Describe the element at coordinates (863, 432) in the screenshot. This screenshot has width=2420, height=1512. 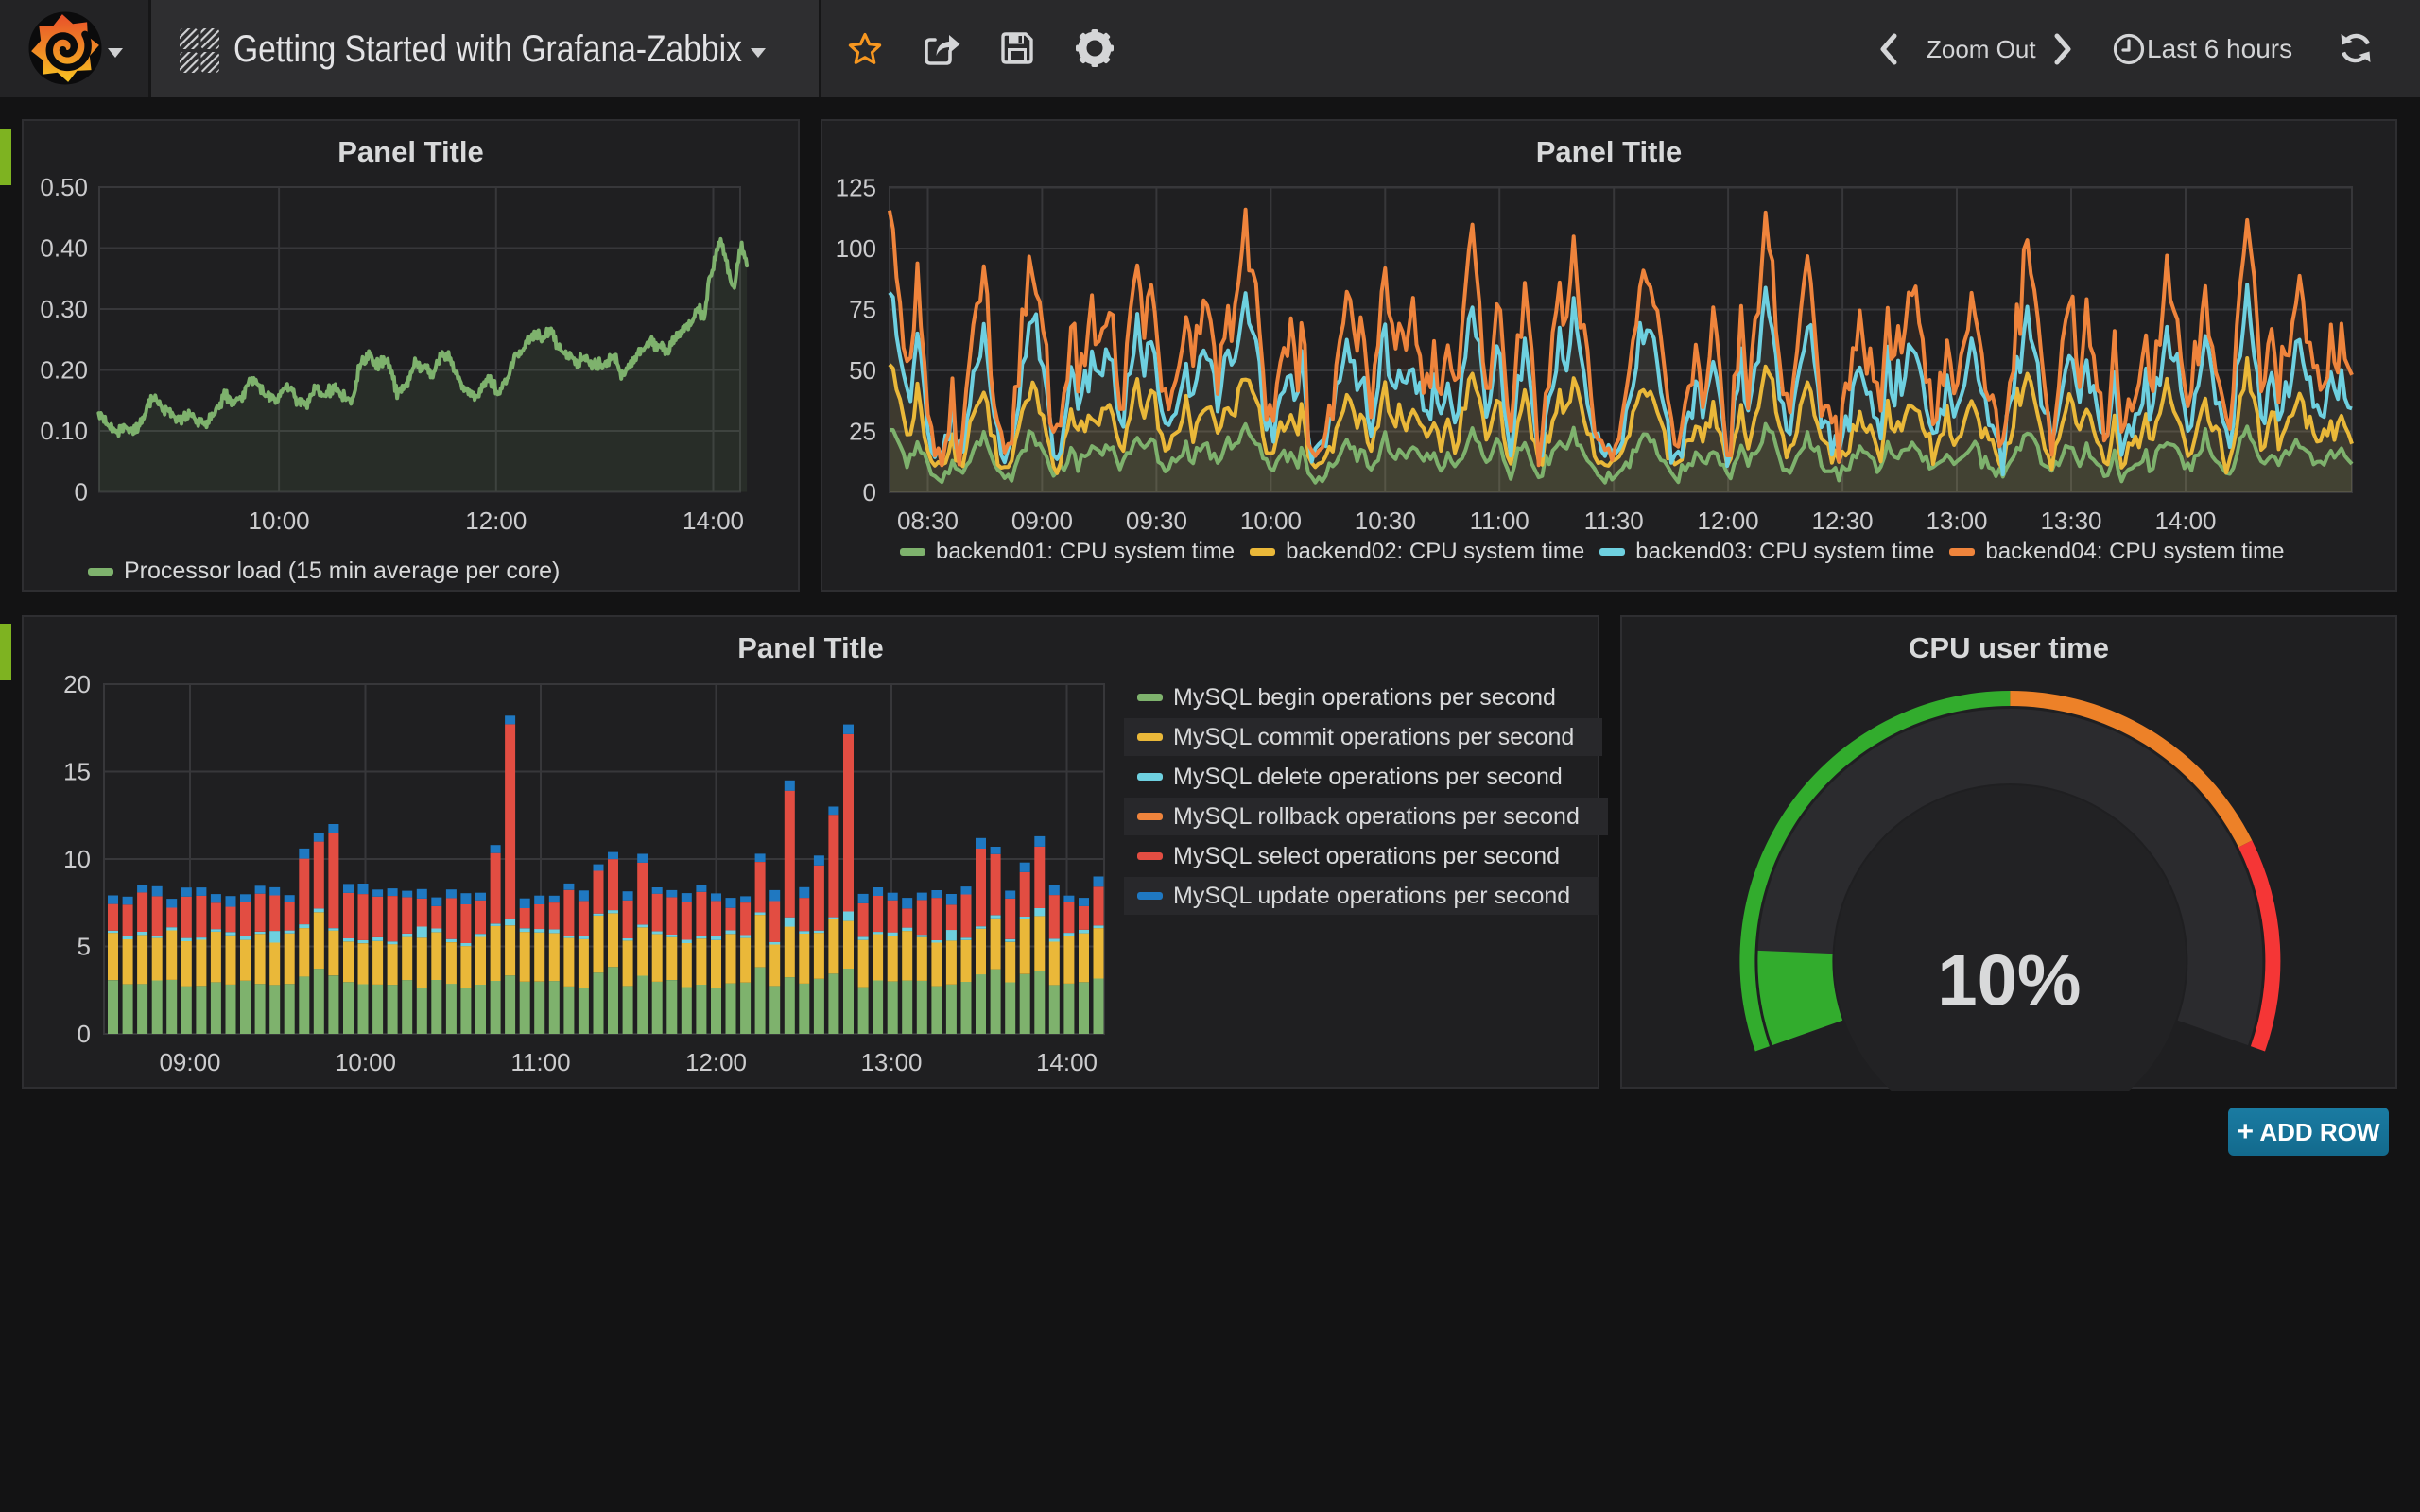
I see `svg-text: 25` at that location.